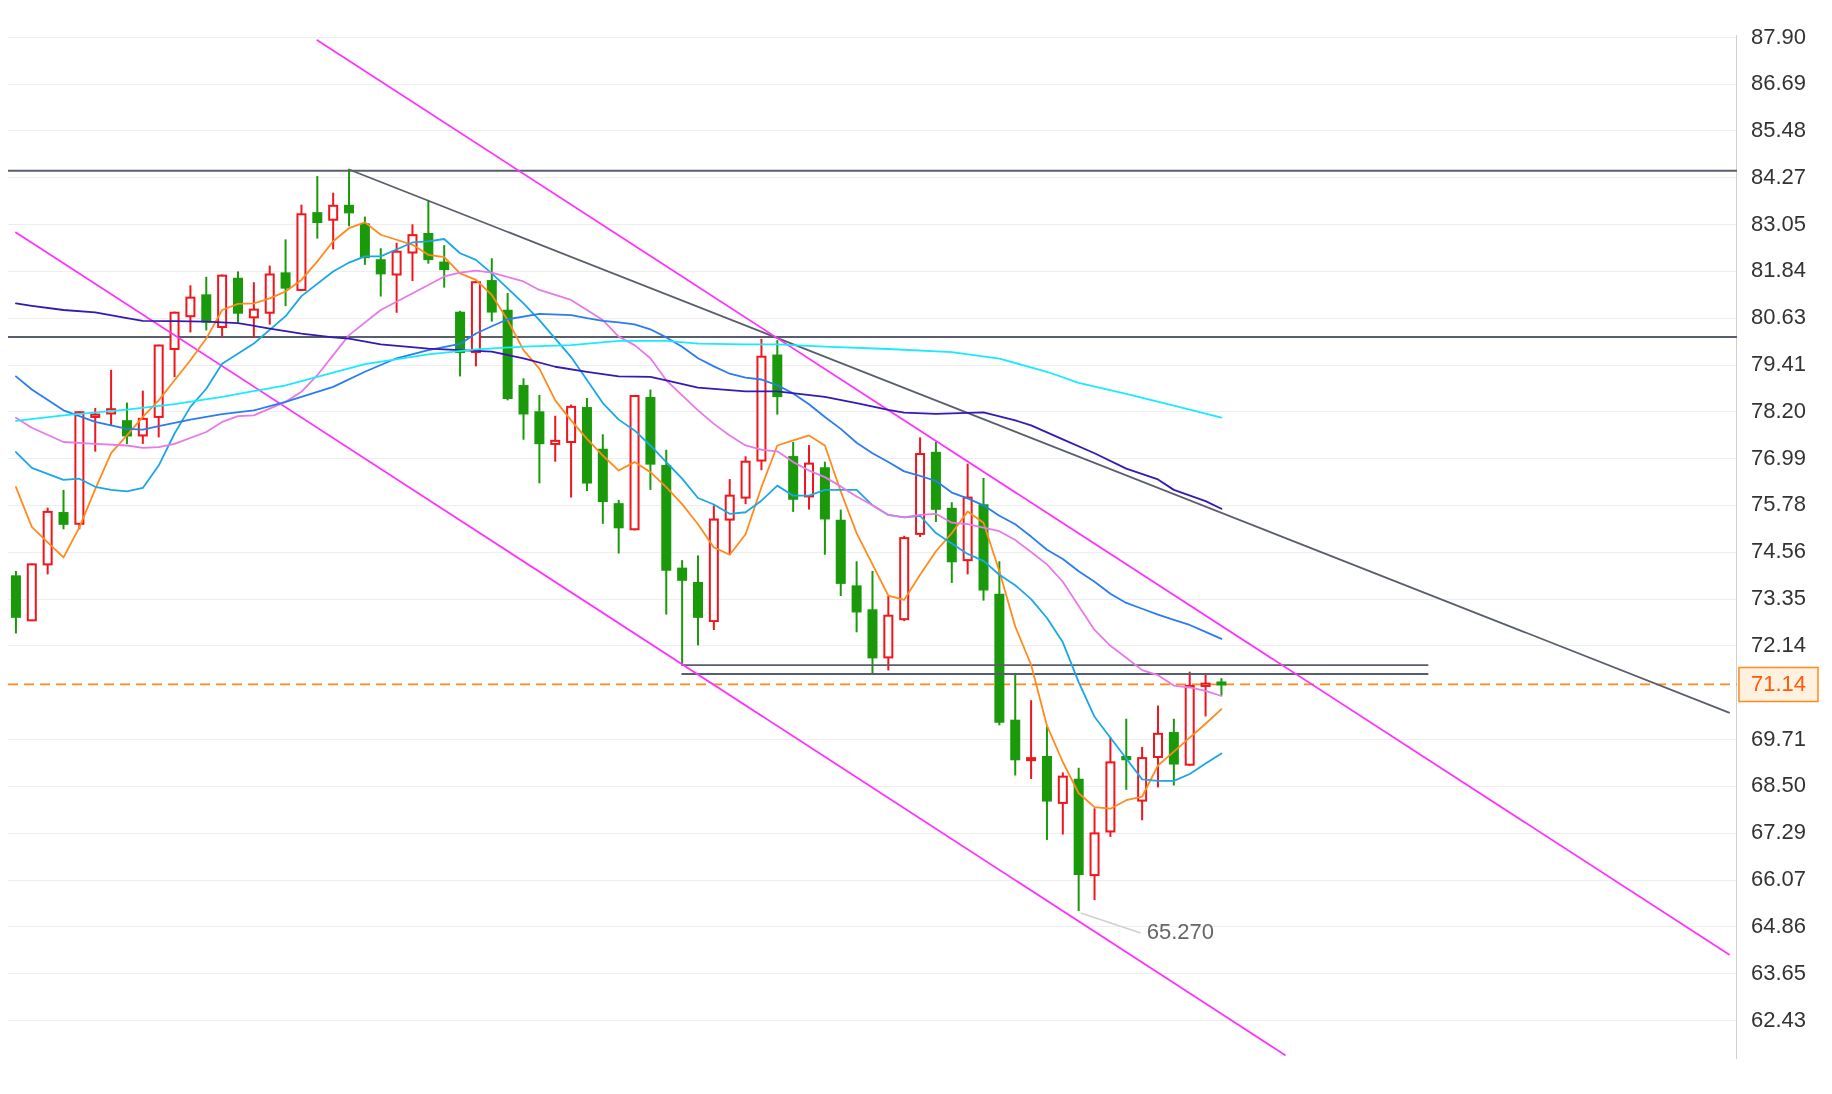 The image size is (1832, 1094). I want to click on y-tick-label: 76.99, so click(1778, 457).